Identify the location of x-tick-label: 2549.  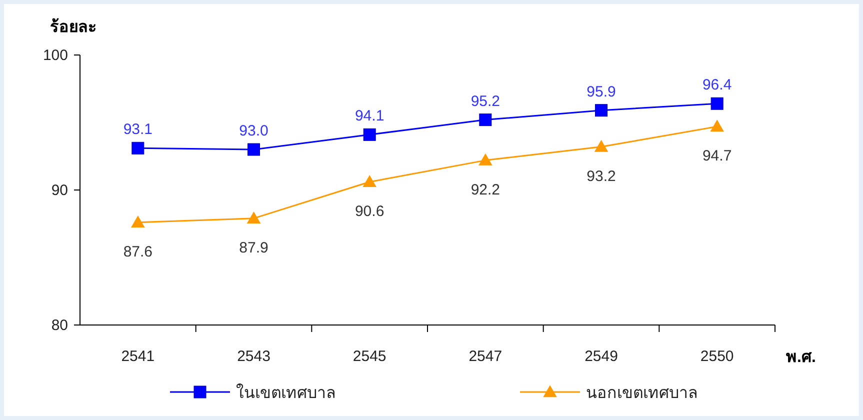
(601, 356).